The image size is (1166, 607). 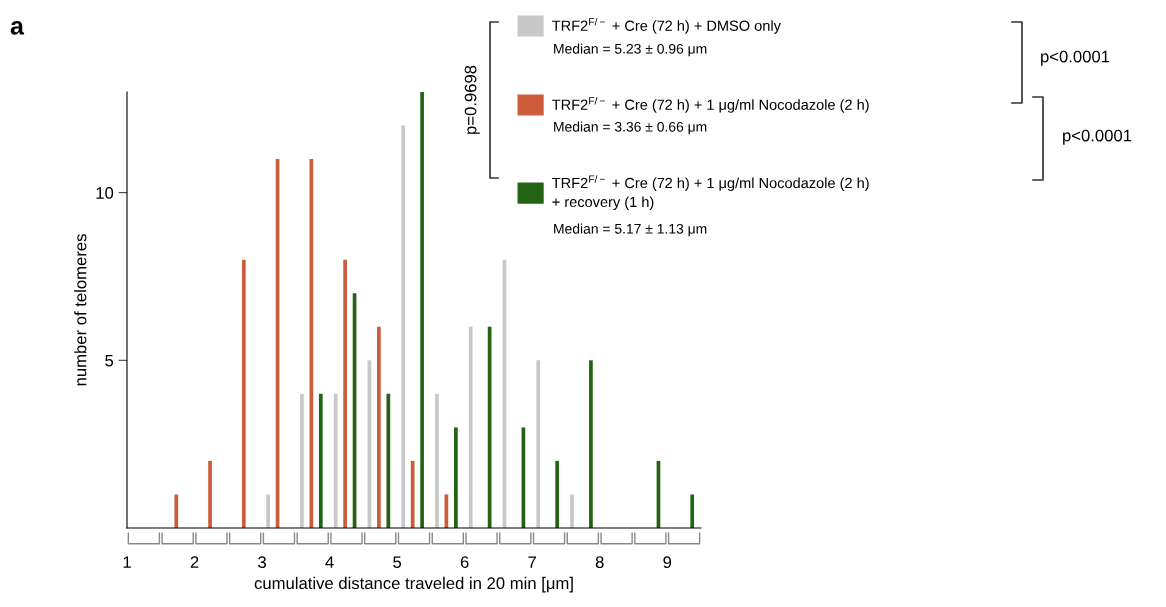 I want to click on legend-label: TRF2$^{F/−}$ + Cre (72 h) + DMSO only, so click(x=666, y=25).